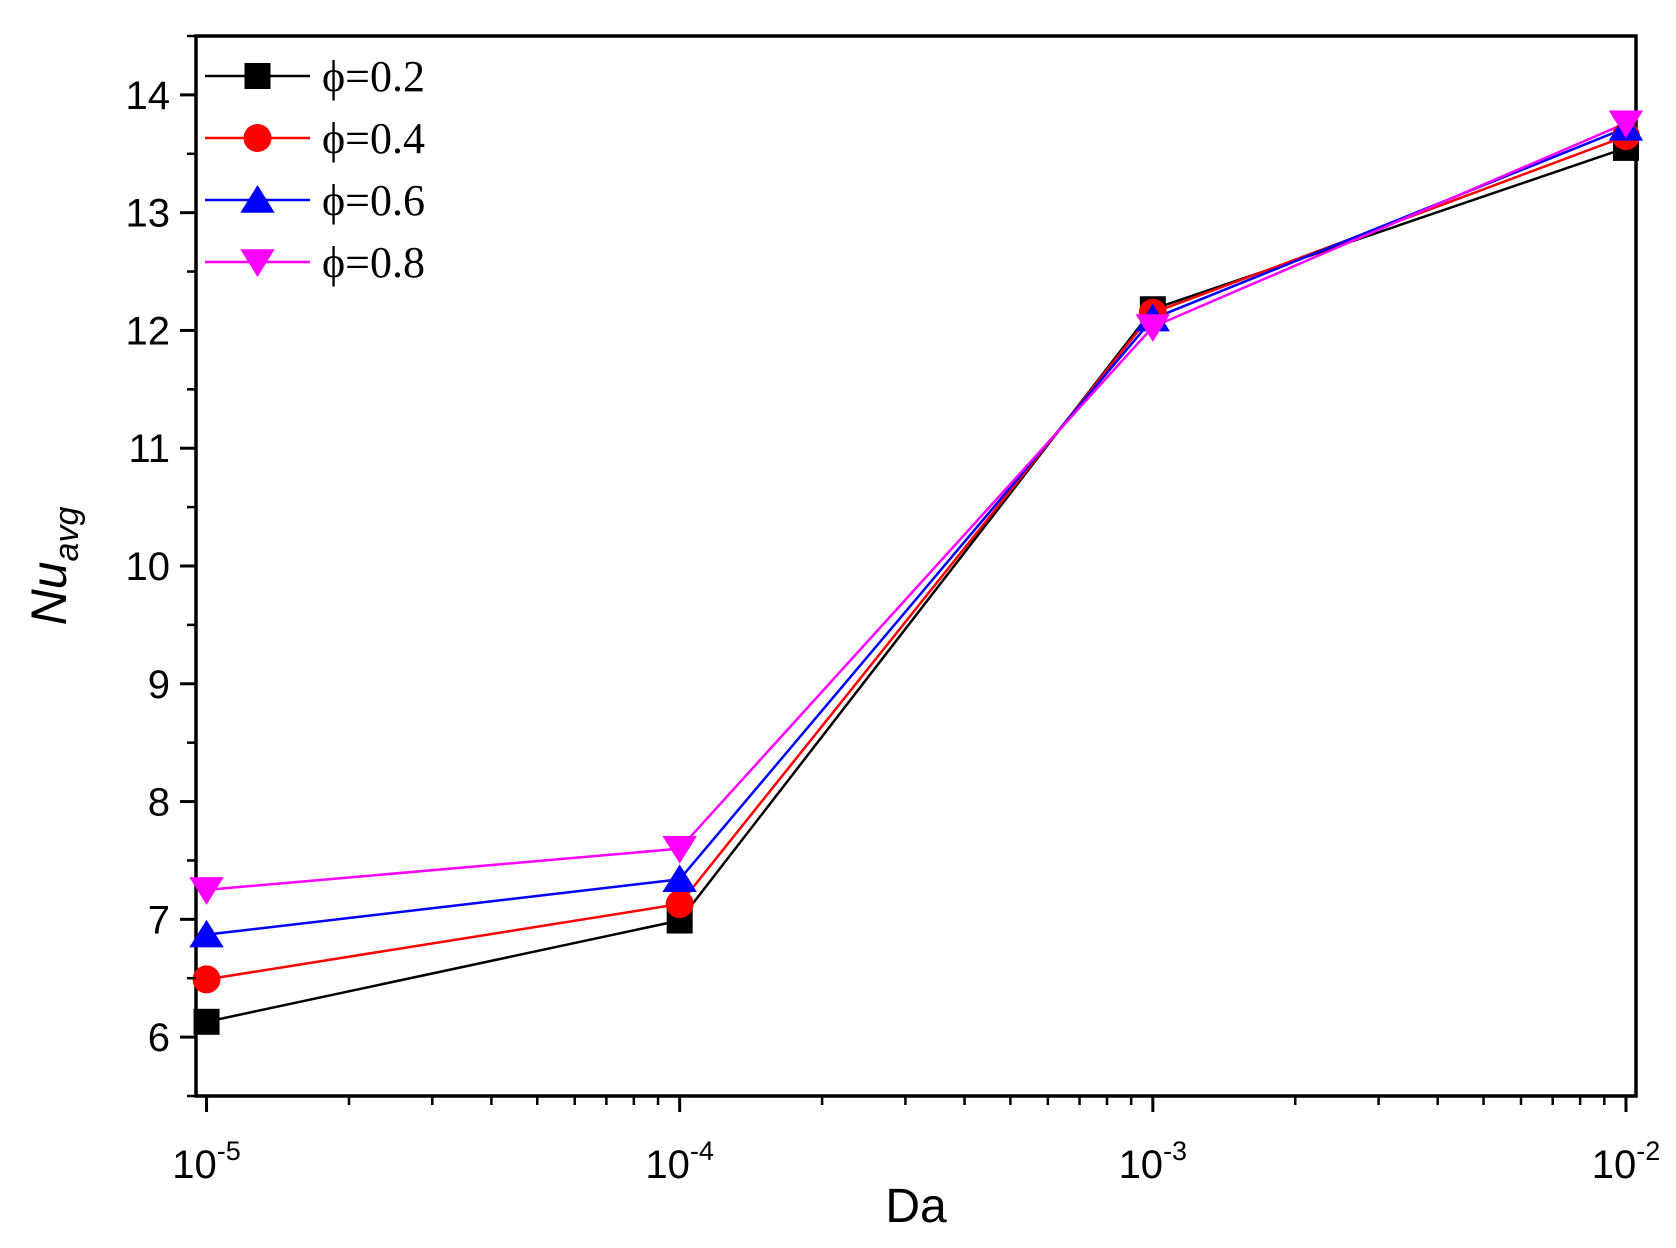 The width and height of the screenshot is (1676, 1248). I want to click on x-tick-label: 10⁻³, so click(1153, 1161).